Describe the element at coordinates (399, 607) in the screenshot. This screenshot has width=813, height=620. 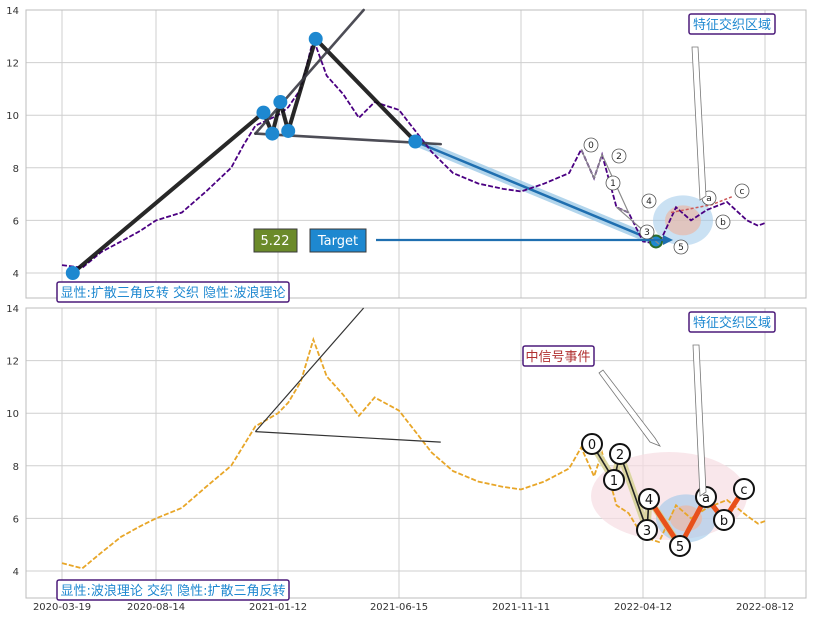
I see `x-tick-label: 2021-06-15` at that location.